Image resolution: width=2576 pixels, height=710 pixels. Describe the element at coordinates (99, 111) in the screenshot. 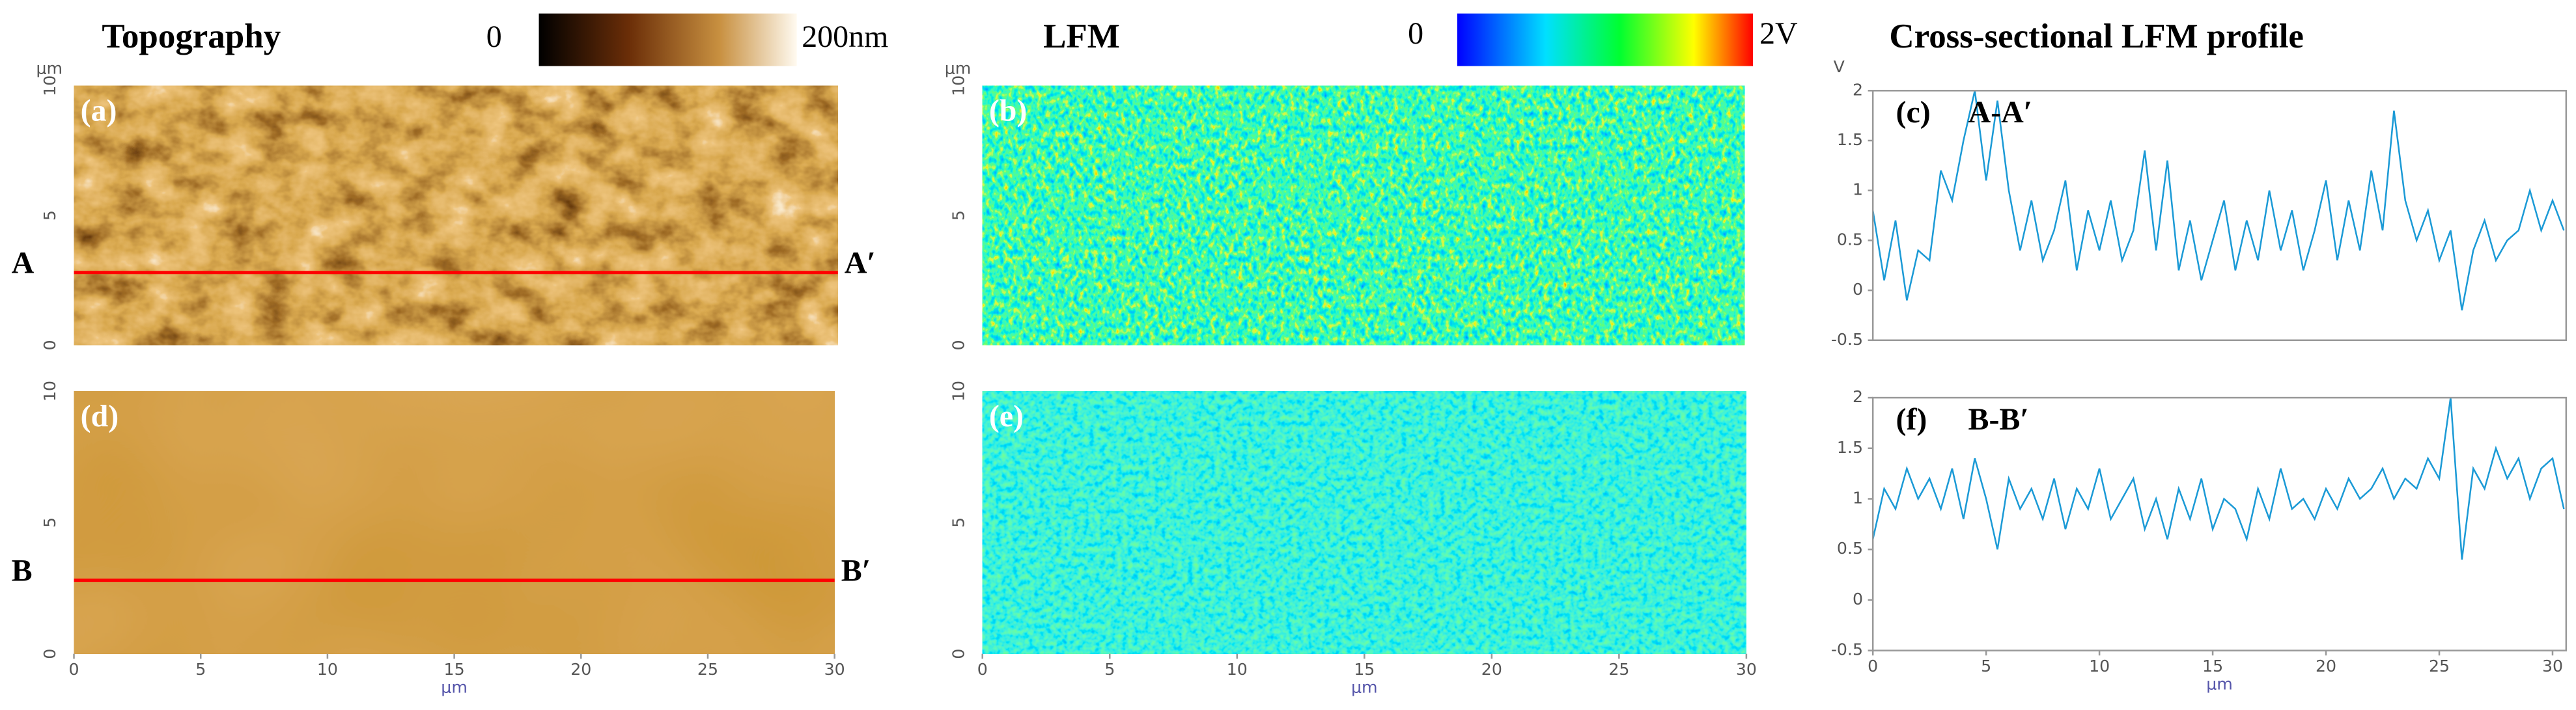

I see `panel-label: (a)` at that location.